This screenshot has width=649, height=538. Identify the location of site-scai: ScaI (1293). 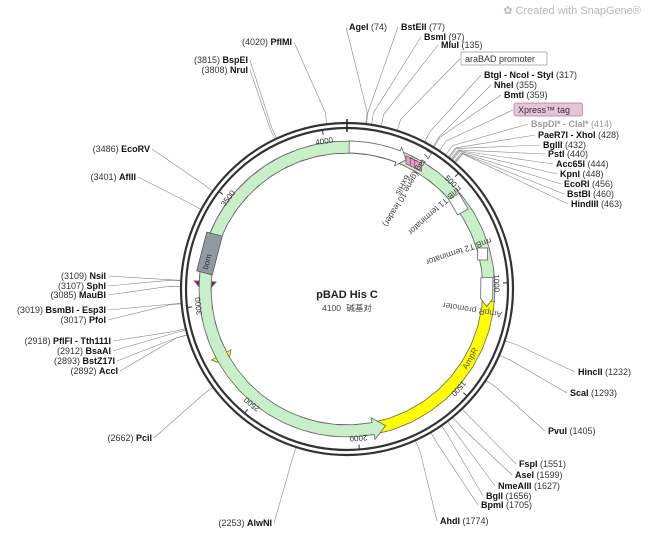
(593, 393).